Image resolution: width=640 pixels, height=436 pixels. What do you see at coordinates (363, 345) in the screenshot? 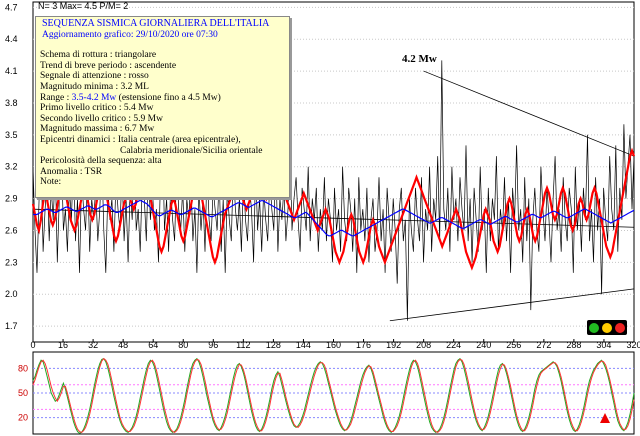
I see `x-tick-label: 176` at bounding box center [363, 345].